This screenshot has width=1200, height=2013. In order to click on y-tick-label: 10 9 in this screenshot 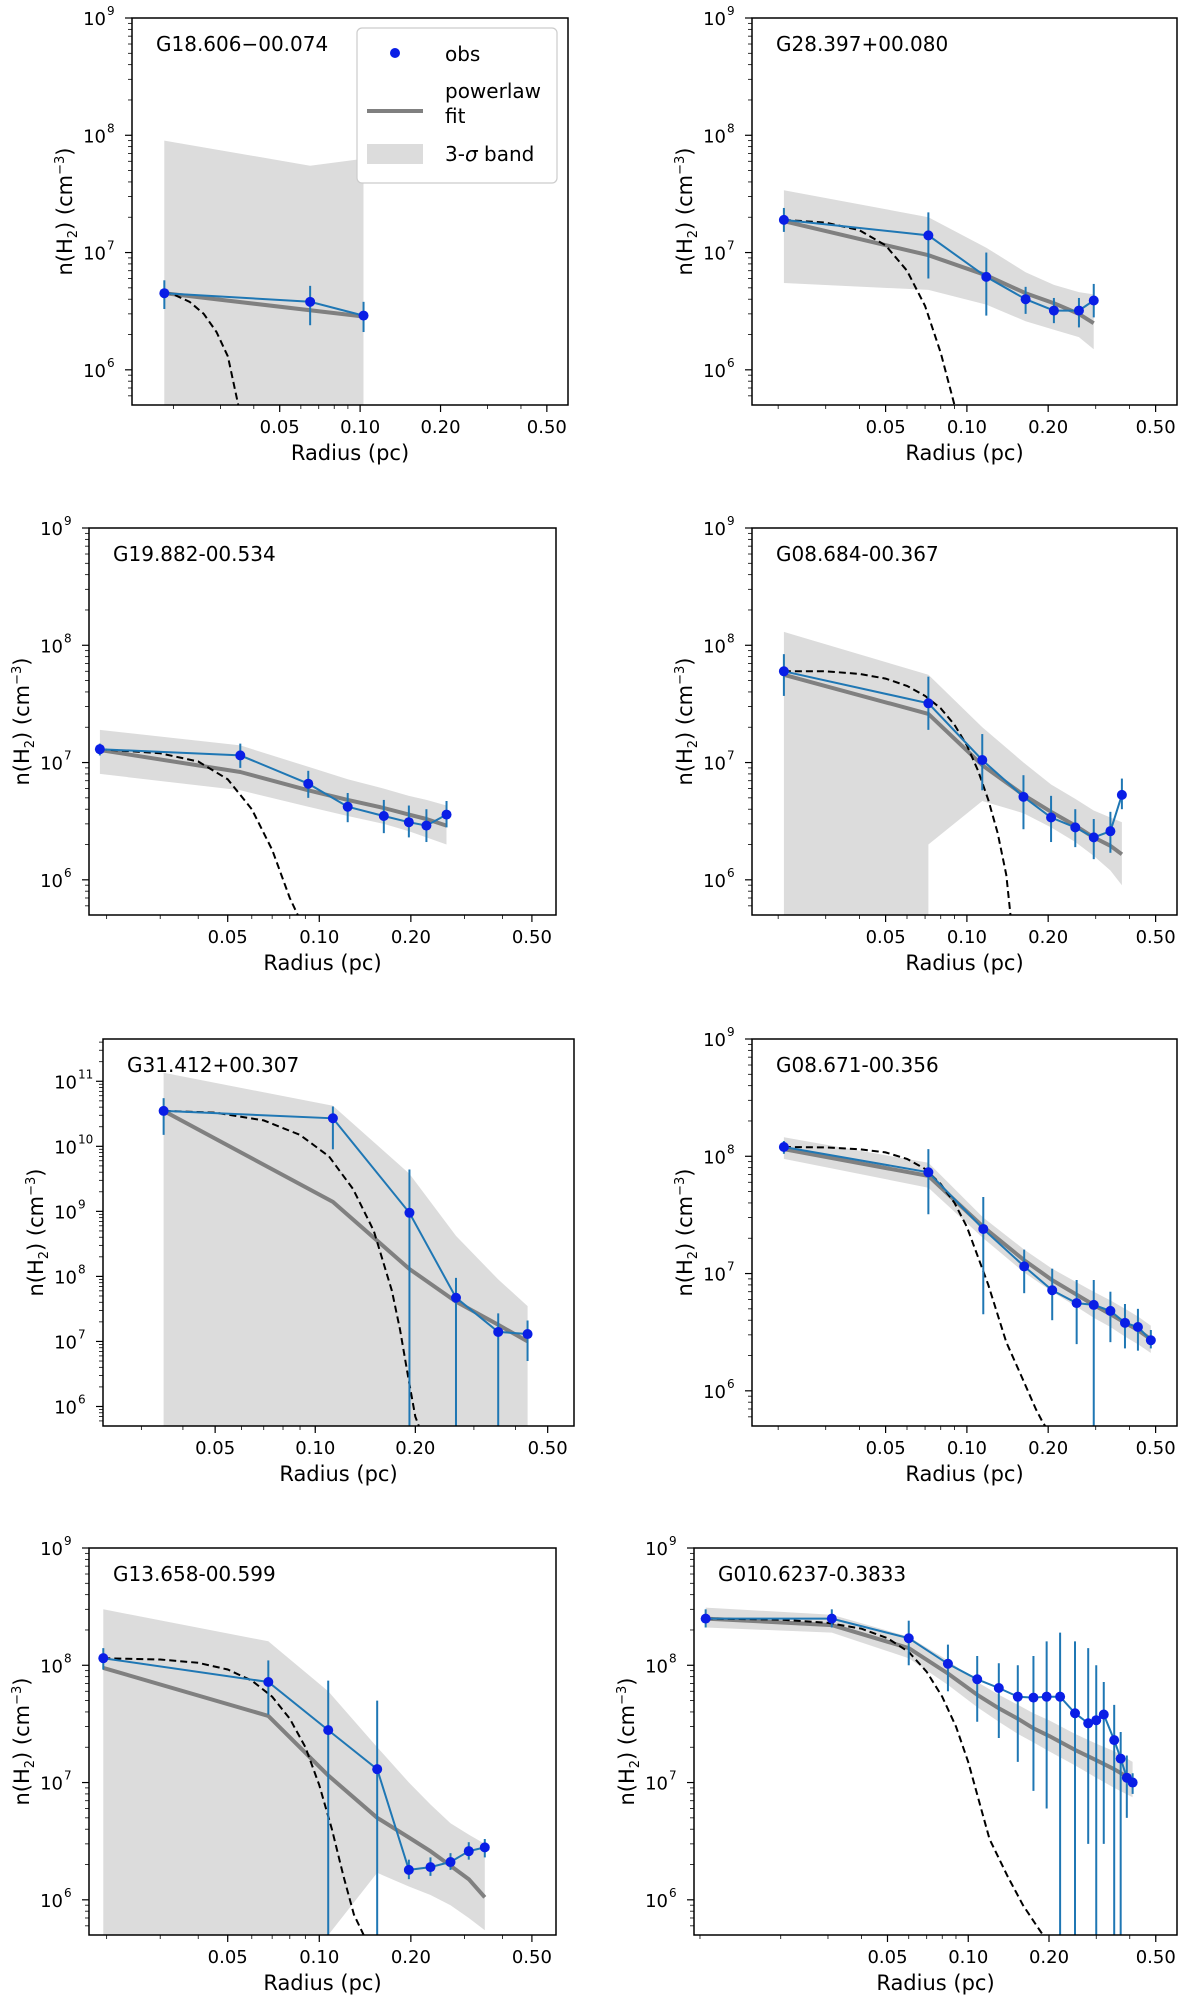, I will do `click(661, 1547)`.